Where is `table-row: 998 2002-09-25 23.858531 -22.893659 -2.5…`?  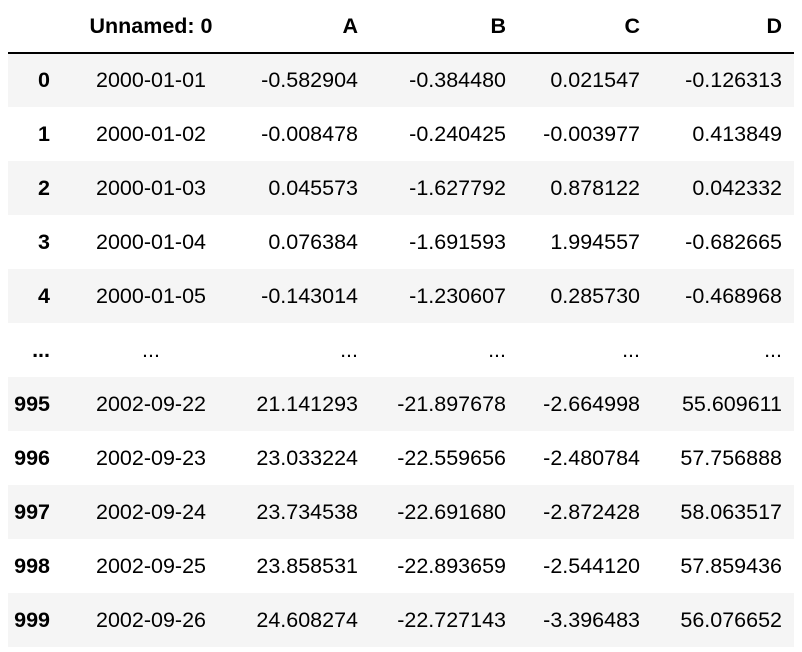
table-row: 998 2002-09-25 23.858531 -22.893659 -2.5… is located at coordinates (401, 566).